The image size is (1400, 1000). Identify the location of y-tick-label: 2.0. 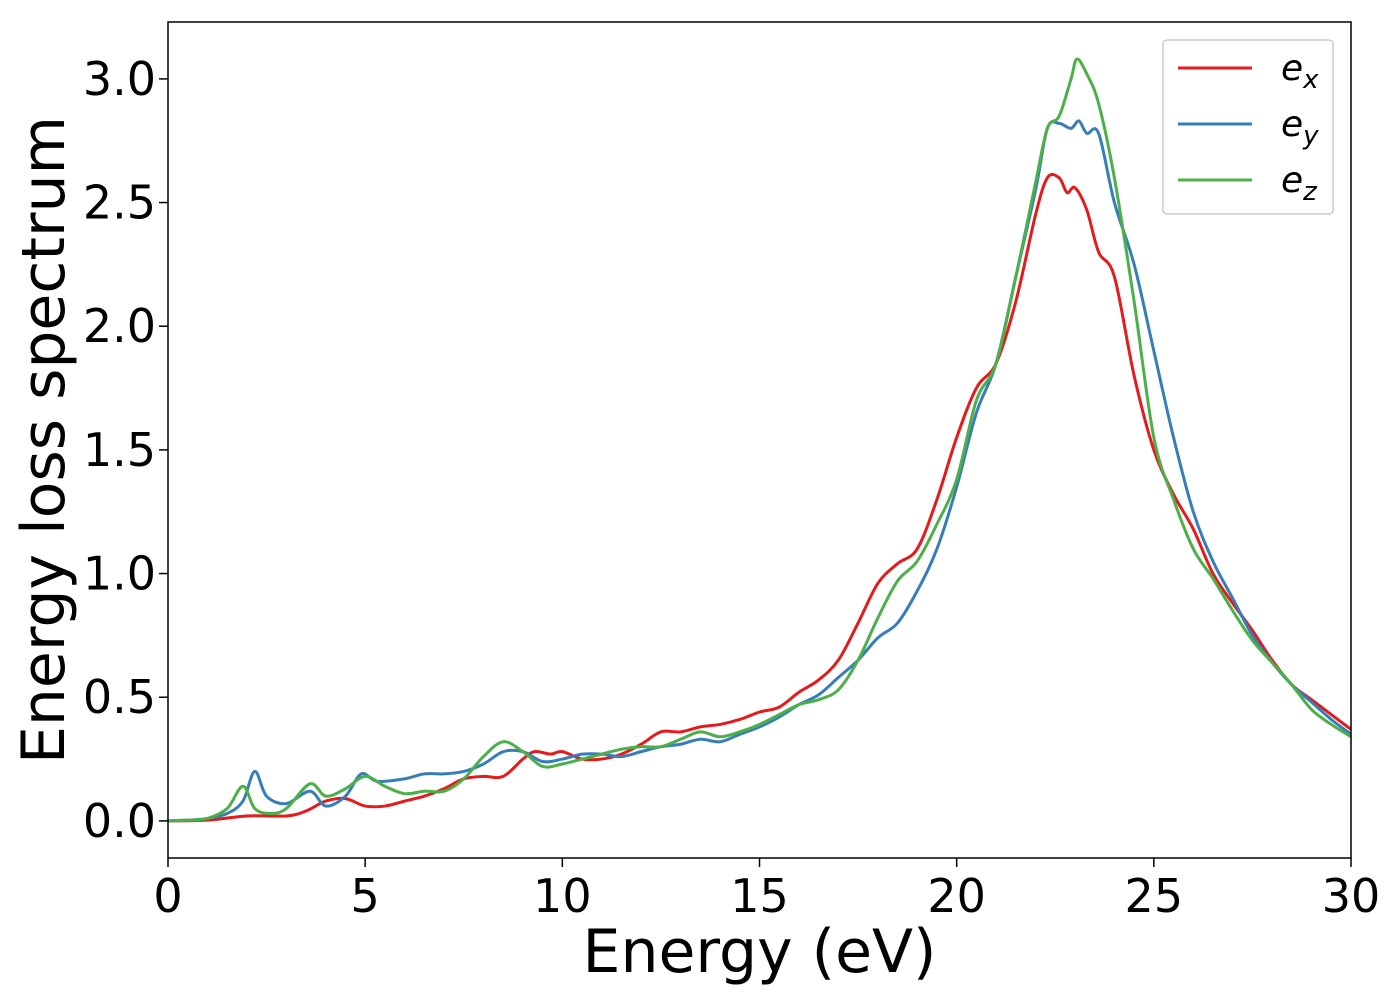
(119, 326).